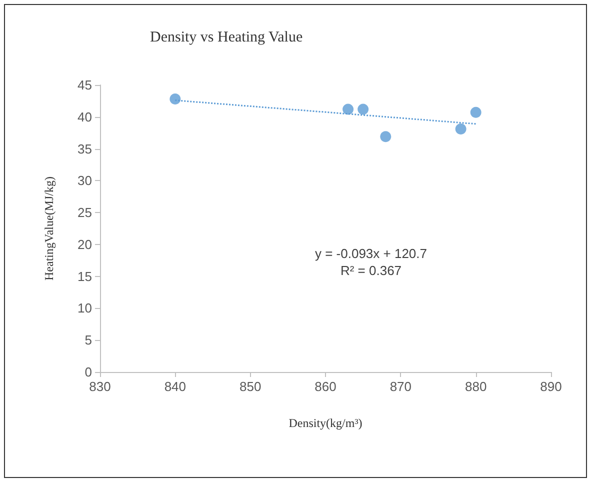  Describe the element at coordinates (250, 386) in the screenshot. I see `x-tick-label: 850` at that location.